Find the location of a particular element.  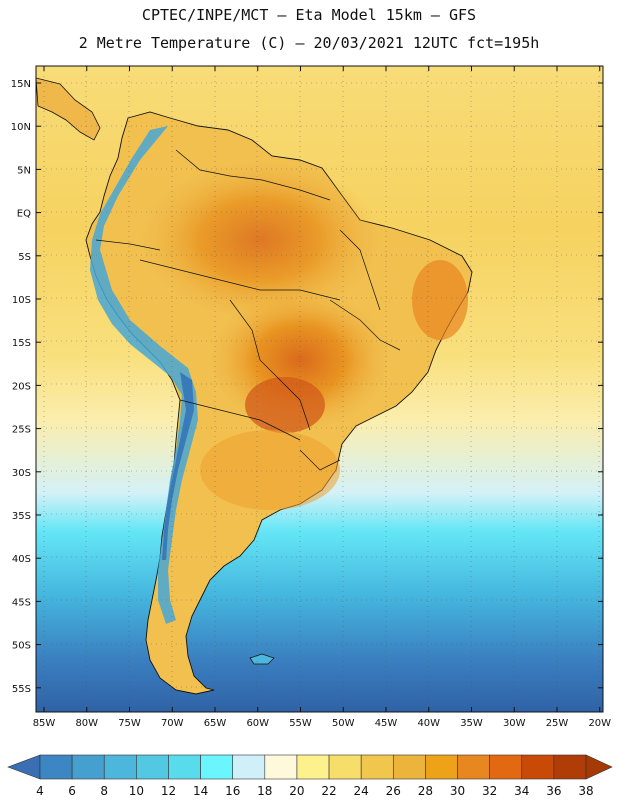

colorbar-label: 26 is located at coordinates (393, 791).